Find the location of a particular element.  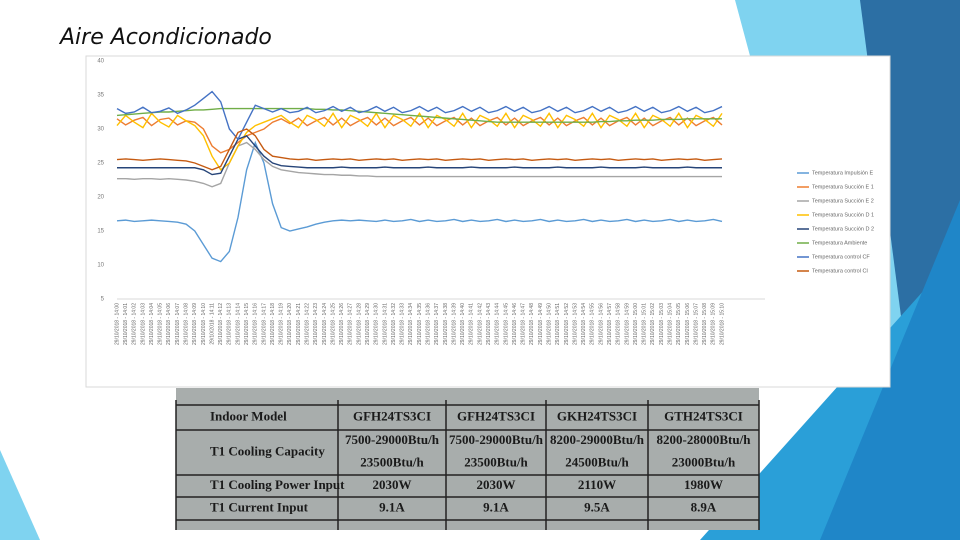

x-tick-label: 29/10/2018 - 14:04 is located at coordinates (152, 324).